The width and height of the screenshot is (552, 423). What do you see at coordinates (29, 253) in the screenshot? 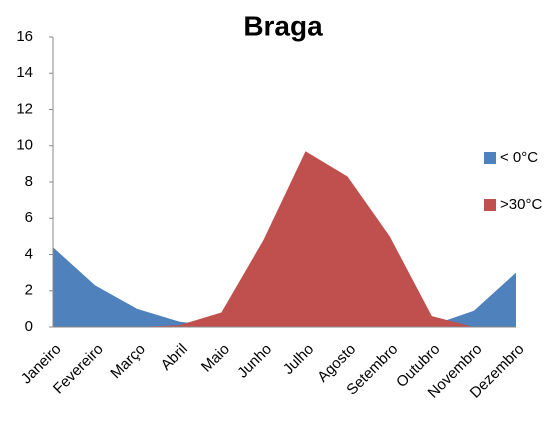
I see `y-tick-label: 4` at bounding box center [29, 253].